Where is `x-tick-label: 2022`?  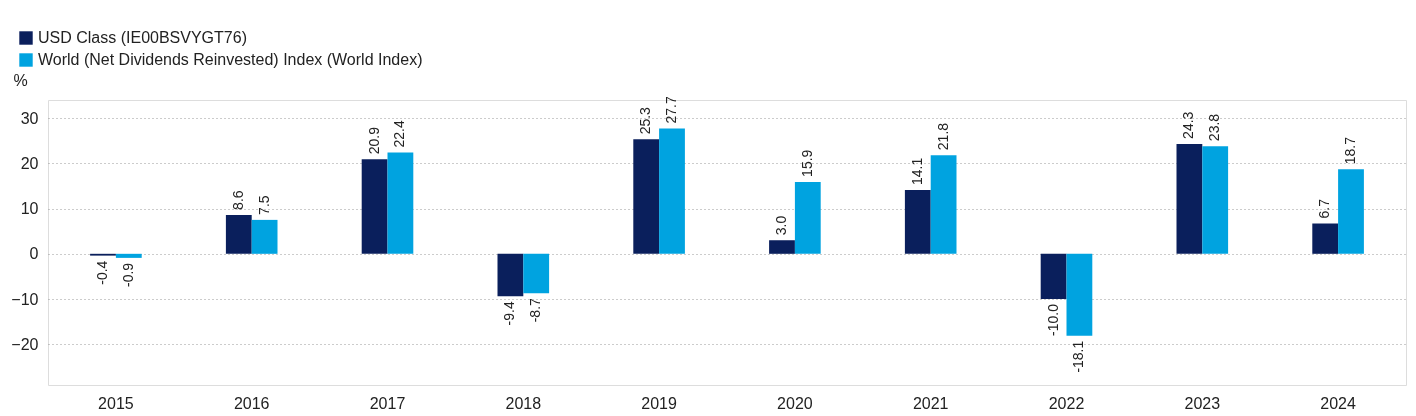
x-tick-label: 2022 is located at coordinates (1066, 403).